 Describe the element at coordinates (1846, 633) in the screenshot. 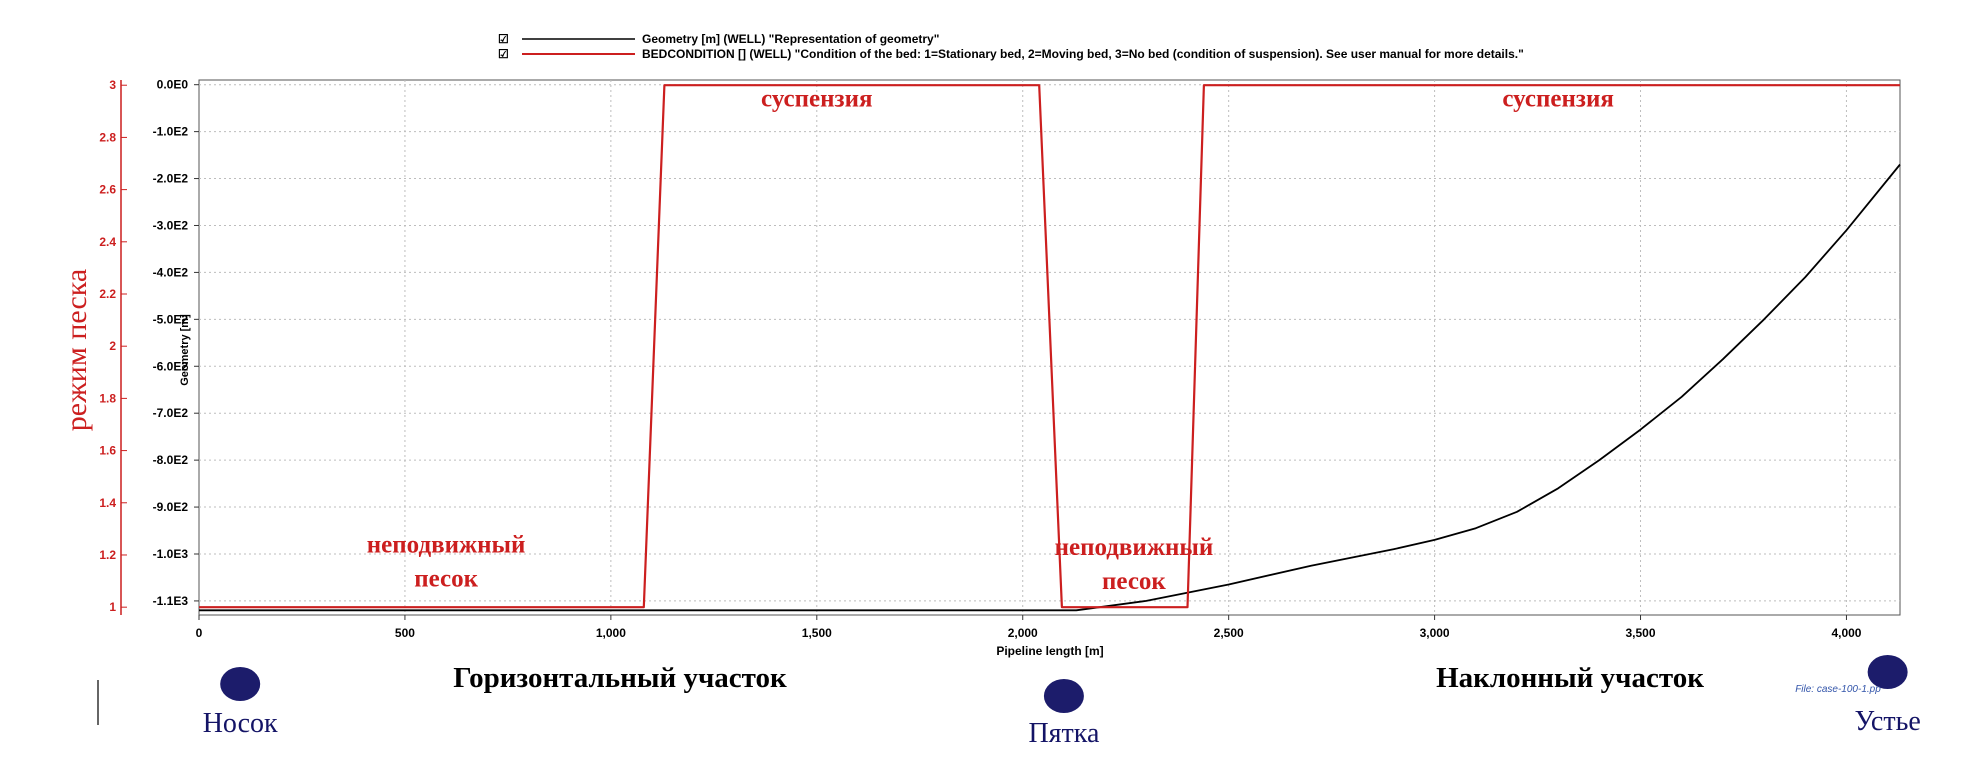

I see `x-tick-label: 4,000` at that location.